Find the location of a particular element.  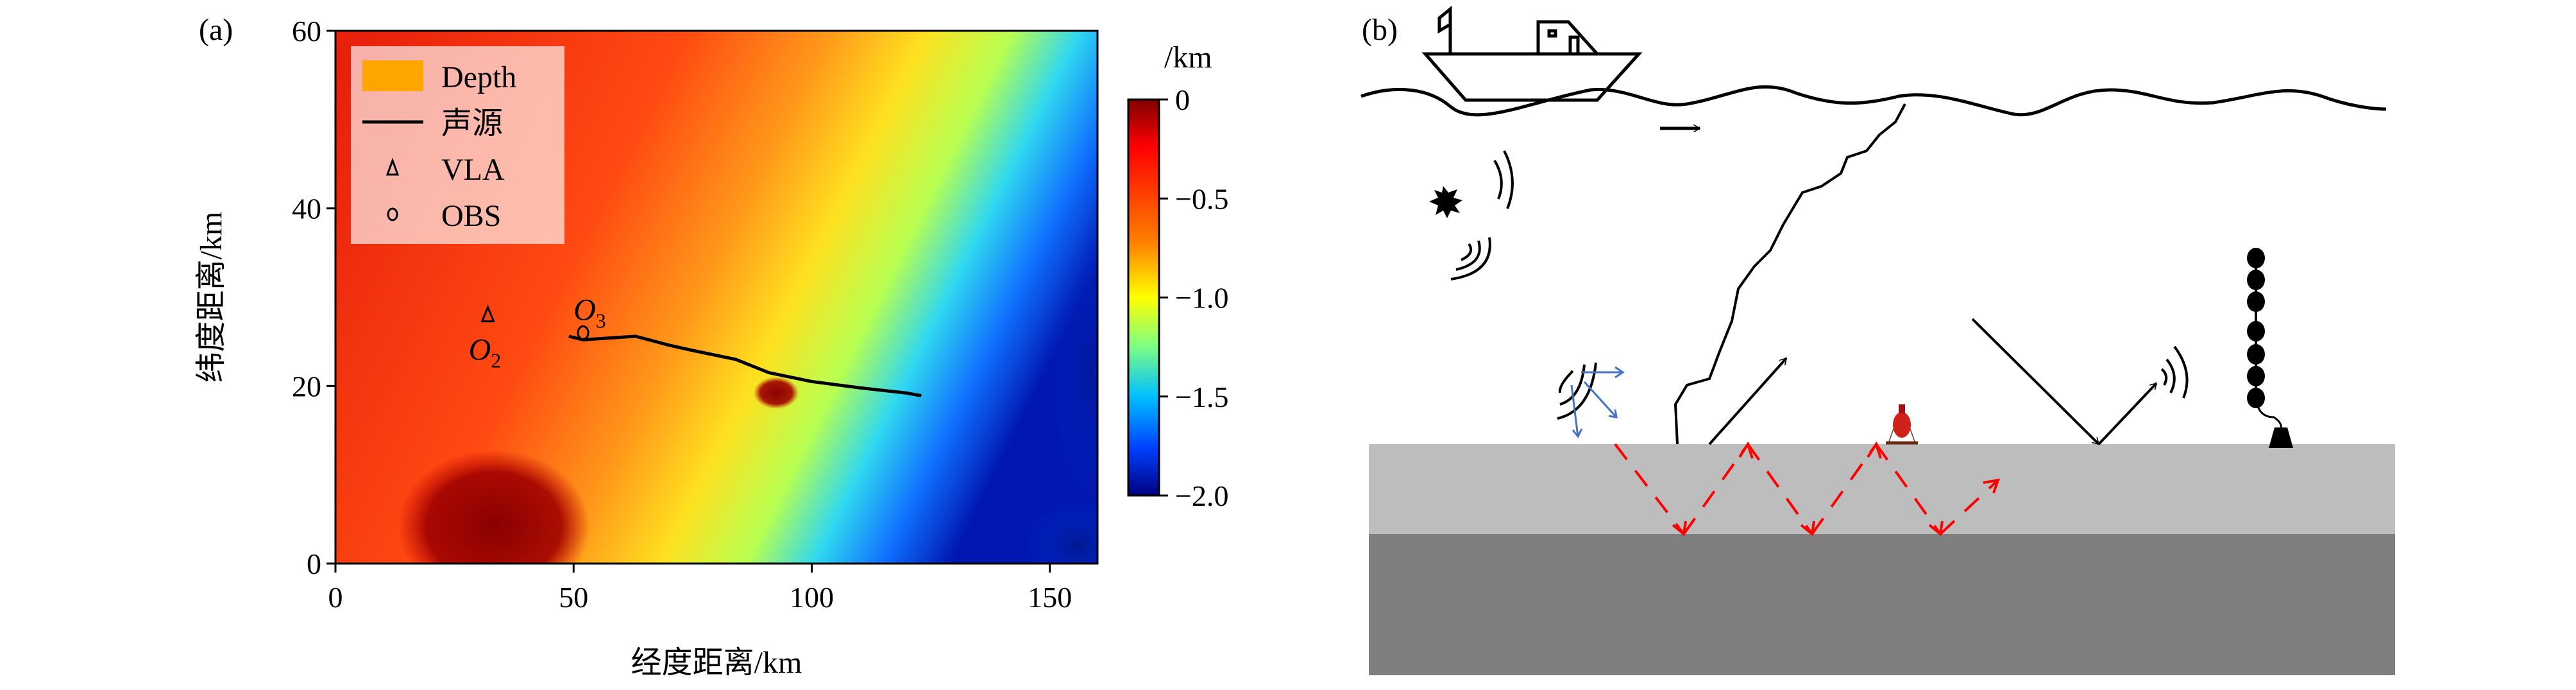

shallow-region is located at coordinates (494, 506).